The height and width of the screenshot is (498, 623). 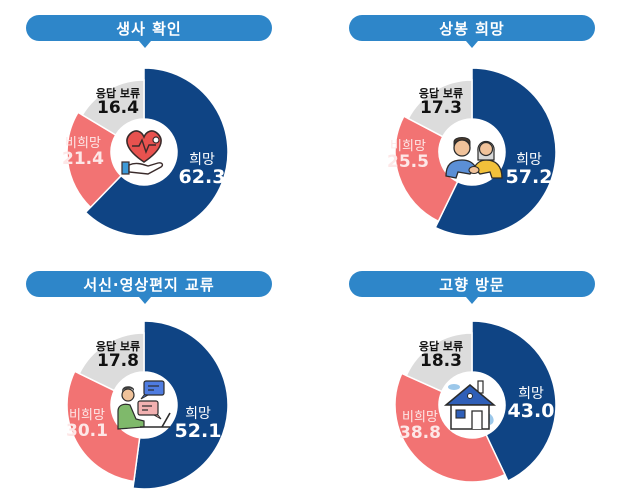 I want to click on slice-label-no-hope: 비희망 25.5, so click(x=408, y=155).